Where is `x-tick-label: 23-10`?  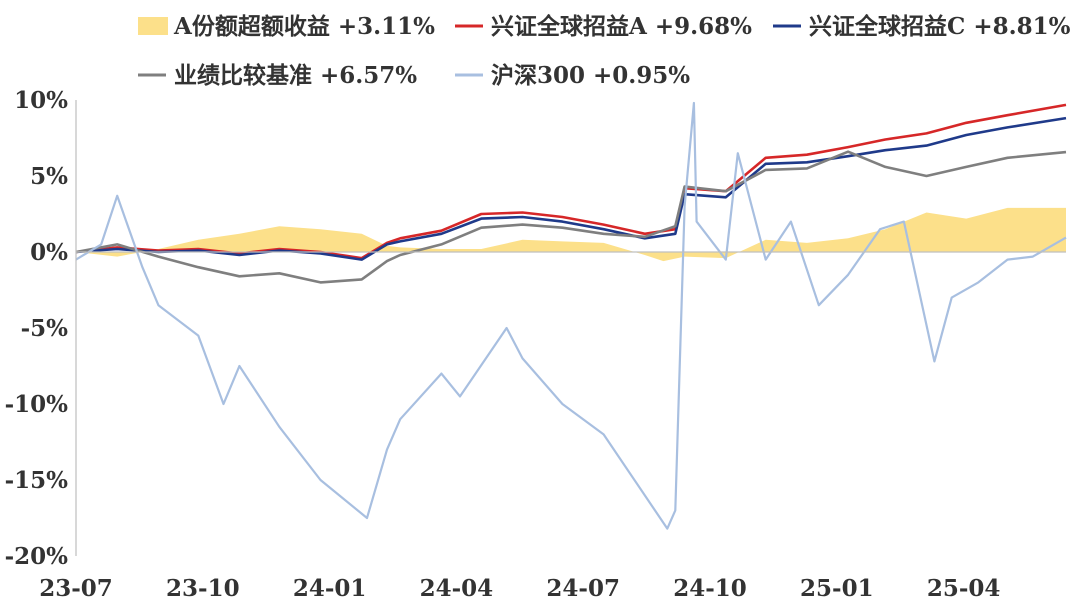
x-tick-label: 23-10 is located at coordinates (203, 588).